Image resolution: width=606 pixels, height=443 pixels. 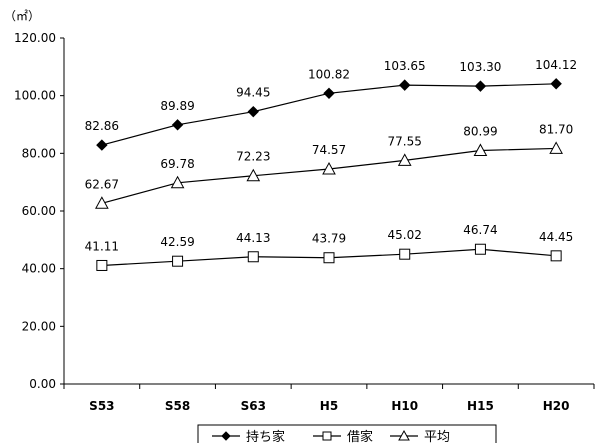 What do you see at coordinates (329, 239) in the screenshot?
I see `data-label: 43.79` at bounding box center [329, 239].